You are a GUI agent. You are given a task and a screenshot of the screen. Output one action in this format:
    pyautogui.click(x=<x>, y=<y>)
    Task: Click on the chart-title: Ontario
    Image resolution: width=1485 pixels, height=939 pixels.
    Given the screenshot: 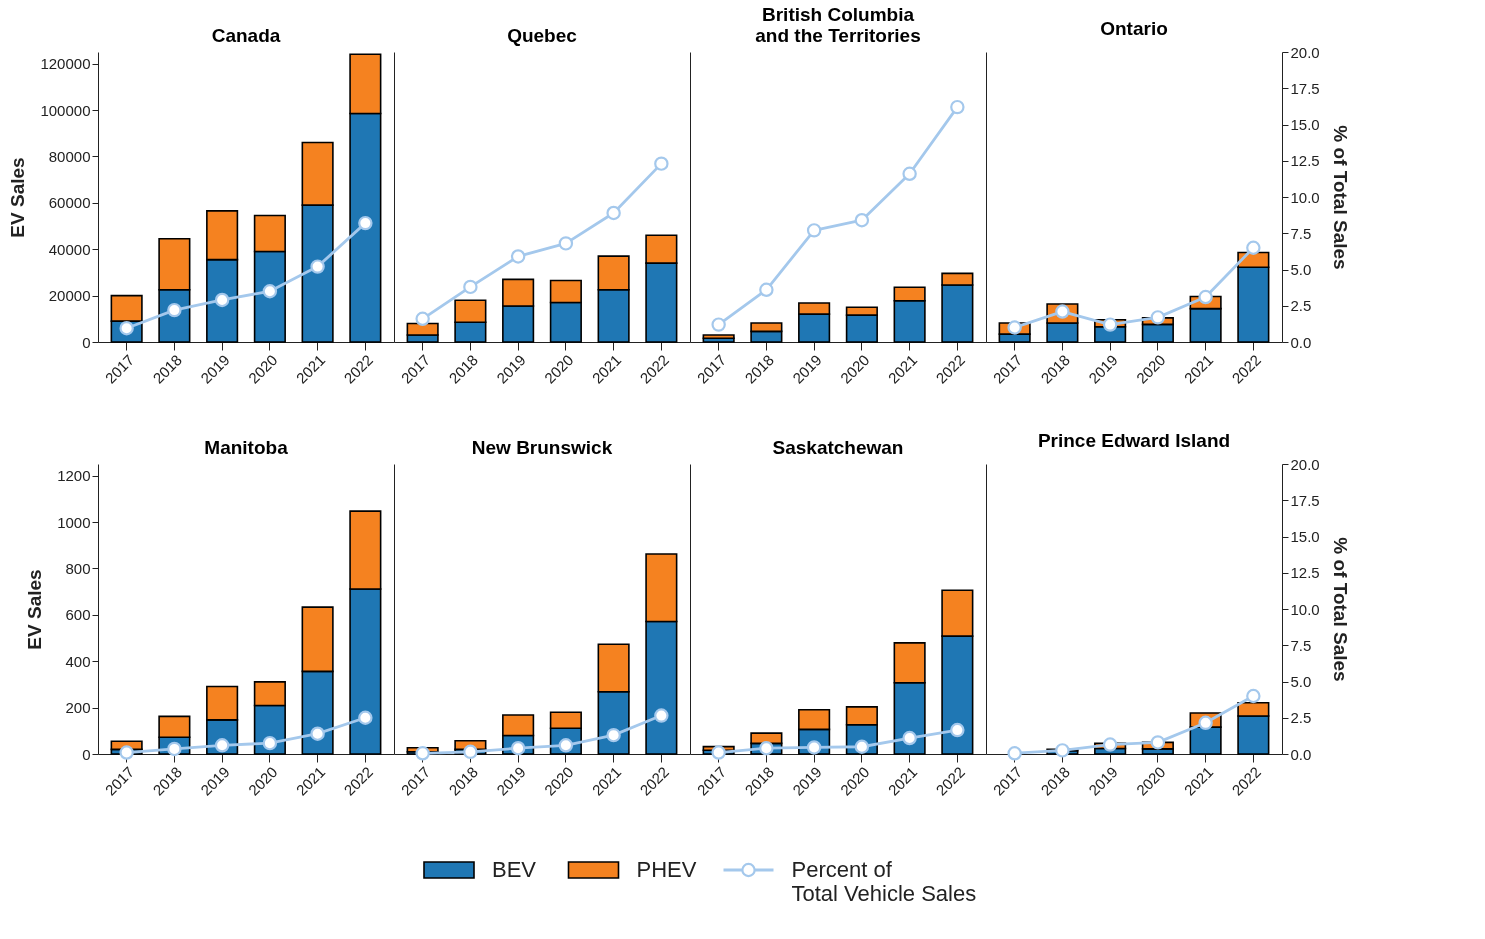 What is the action you would take?
    pyautogui.click(x=1134, y=28)
    